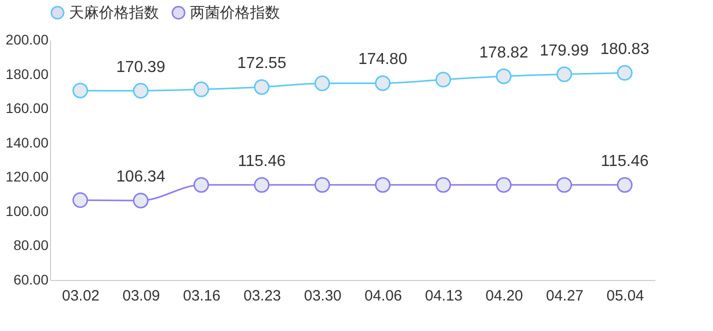  I want to click on data-label: 106.34, so click(141, 177).